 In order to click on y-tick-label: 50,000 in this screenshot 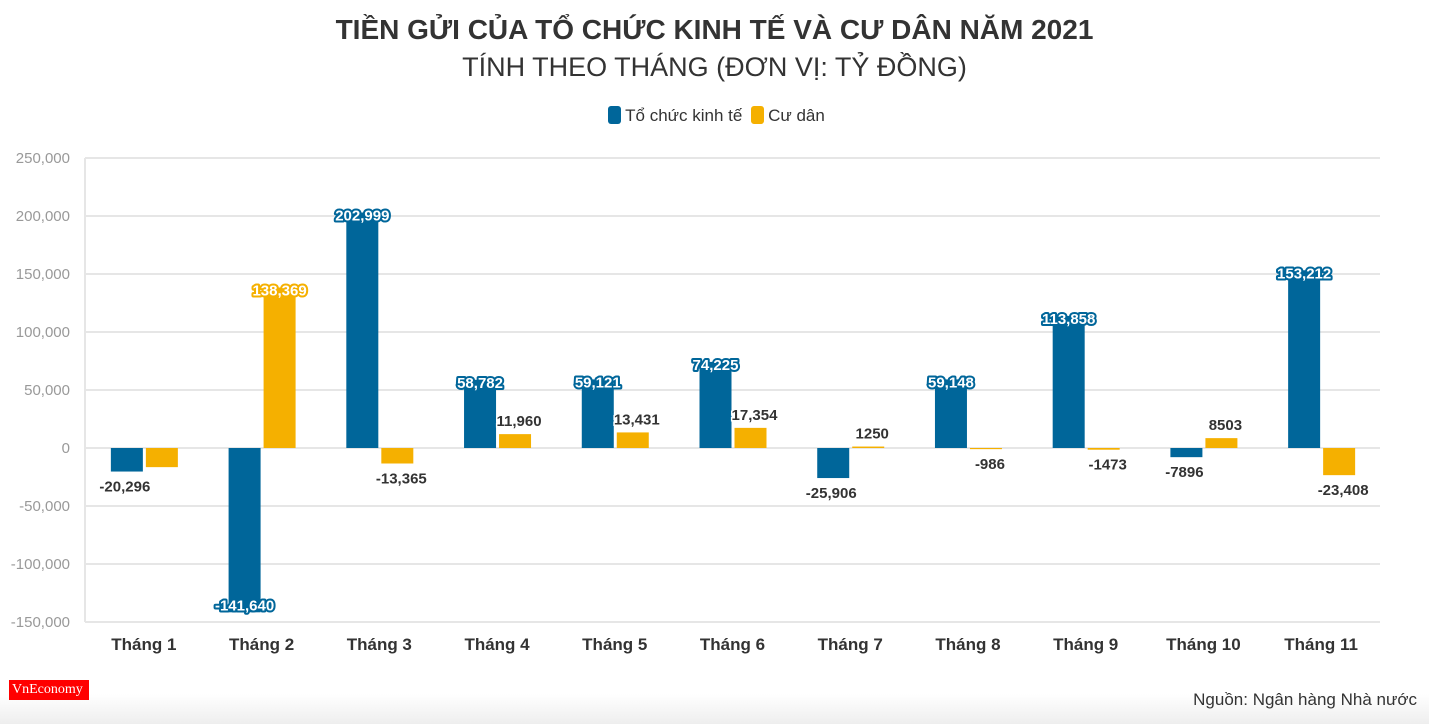, I will do `click(47, 390)`.